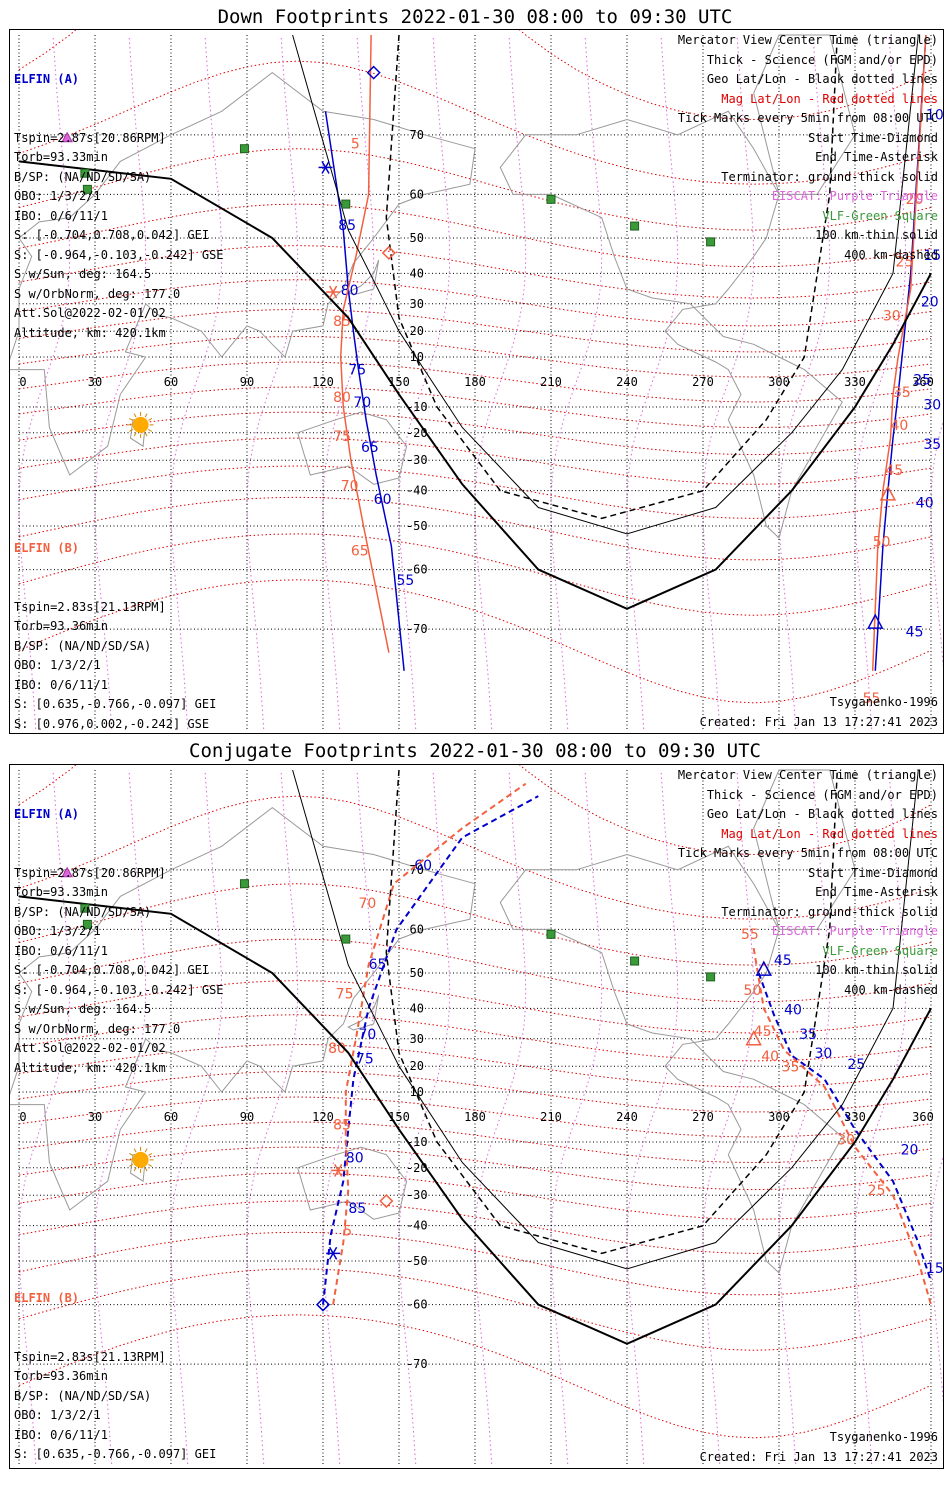 The height and width of the screenshot is (1500, 950). I want to click on track-tick-label: 65, so click(360, 551).